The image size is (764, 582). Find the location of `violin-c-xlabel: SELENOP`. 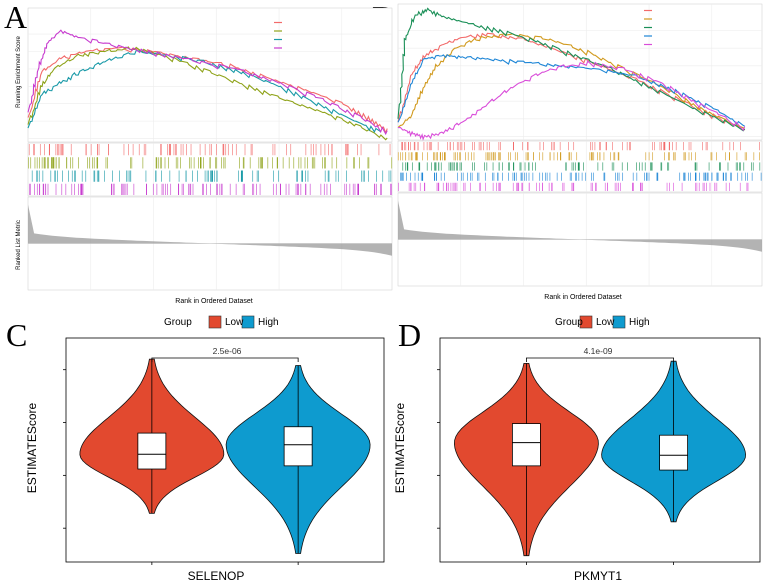

violin-c-xlabel: SELENOP is located at coordinates (216, 575).